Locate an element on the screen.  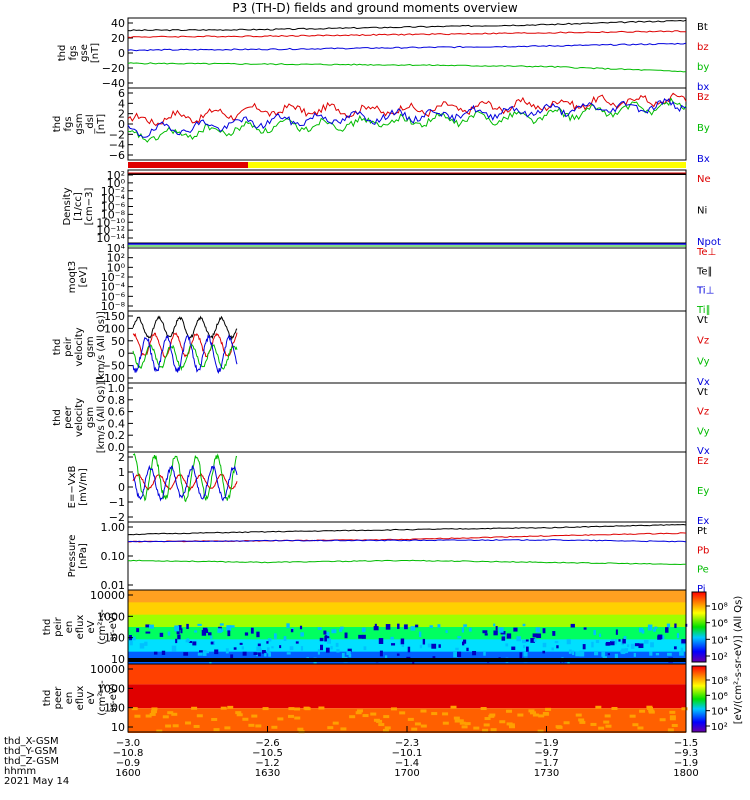
panel-ylabel: thdpeirenefluxeV(cm²-s-sr-eV) is located at coordinates (80, 627).